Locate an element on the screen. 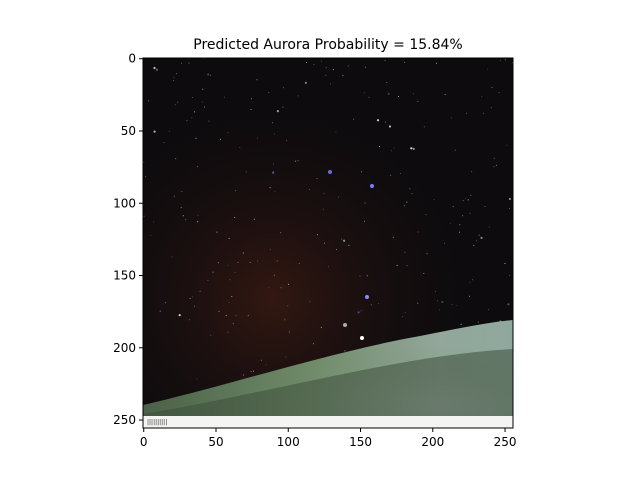 Image resolution: width=640 pixels, height=480 pixels. x-axis: 0 50 100 150 200 250 is located at coordinates (328, 438).